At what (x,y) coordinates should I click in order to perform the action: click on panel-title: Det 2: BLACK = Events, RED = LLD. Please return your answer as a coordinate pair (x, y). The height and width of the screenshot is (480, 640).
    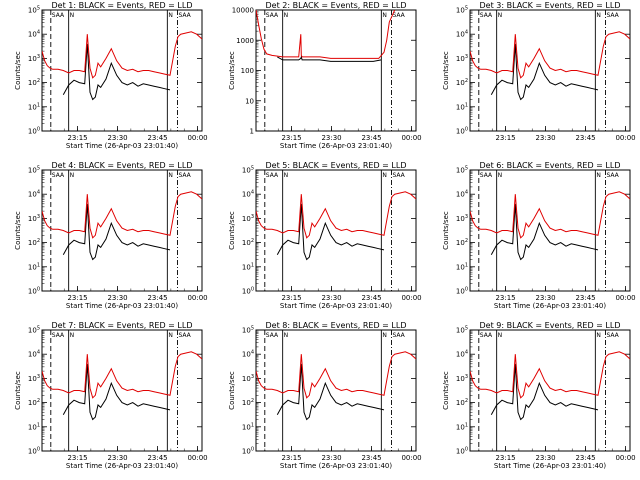
    Looking at the image, I should click on (336, 5).